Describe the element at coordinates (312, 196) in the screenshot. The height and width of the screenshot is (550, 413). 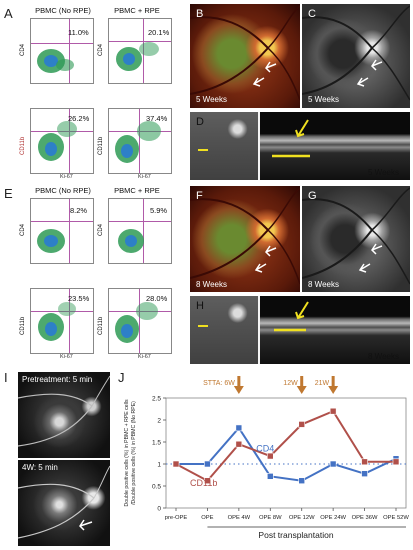
I see `panel-label-g: G` at that location.